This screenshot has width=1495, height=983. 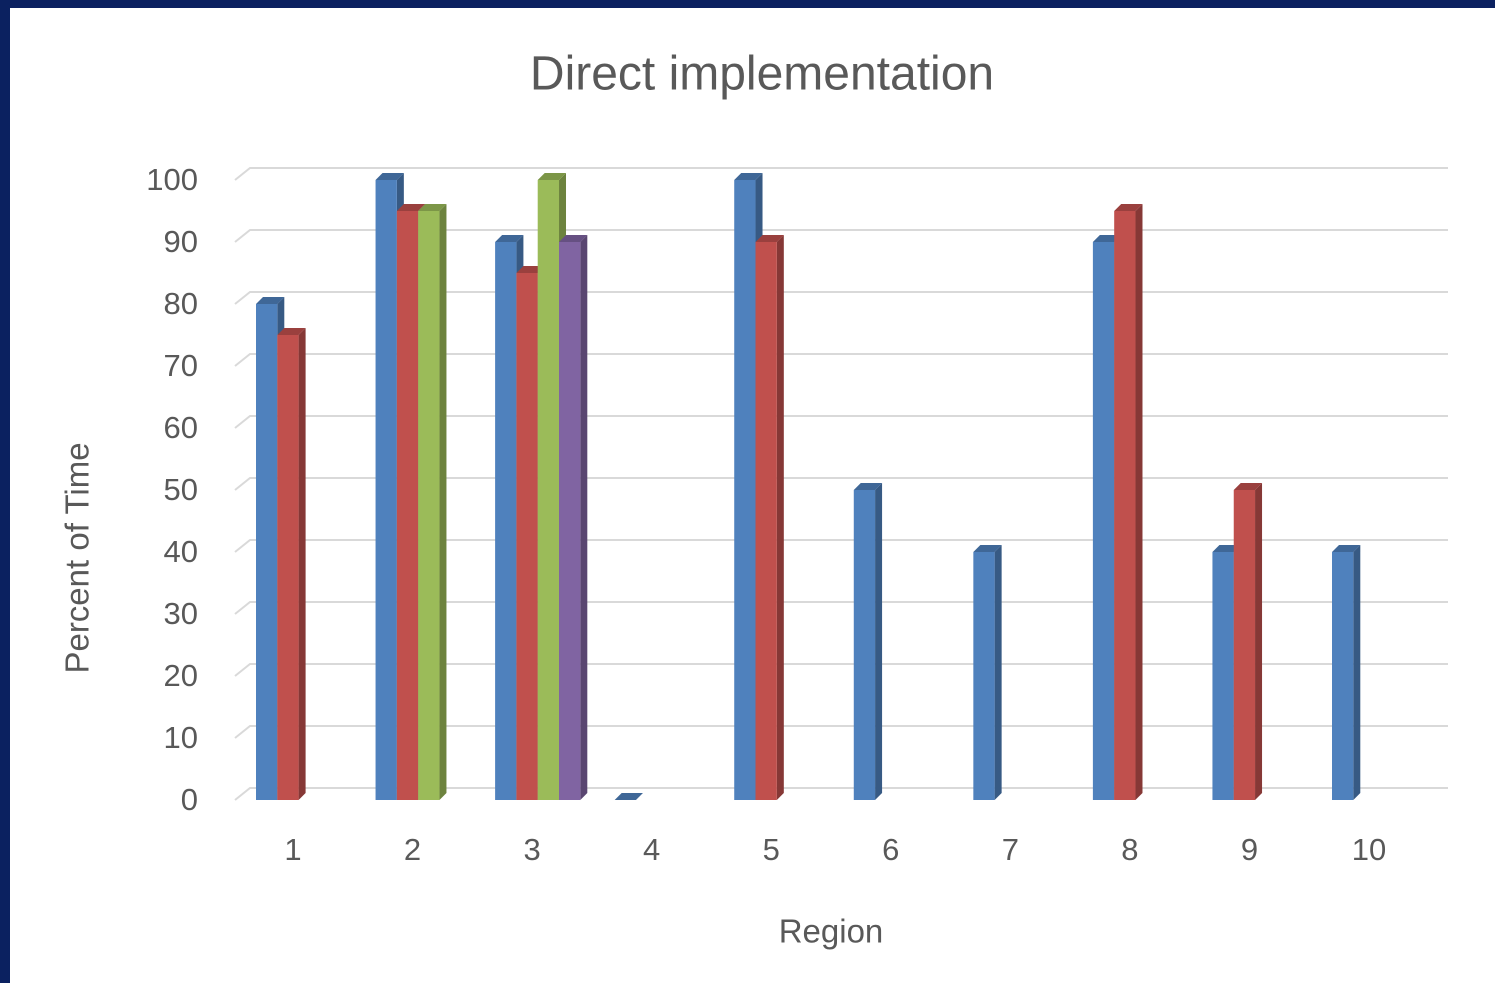 What do you see at coordinates (1249, 849) in the screenshot?
I see `x-tick-label: 9` at bounding box center [1249, 849].